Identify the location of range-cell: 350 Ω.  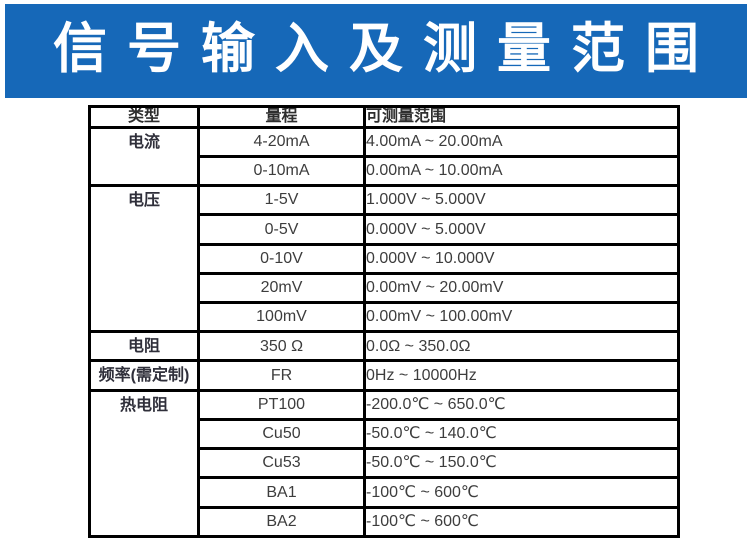
(281, 346).